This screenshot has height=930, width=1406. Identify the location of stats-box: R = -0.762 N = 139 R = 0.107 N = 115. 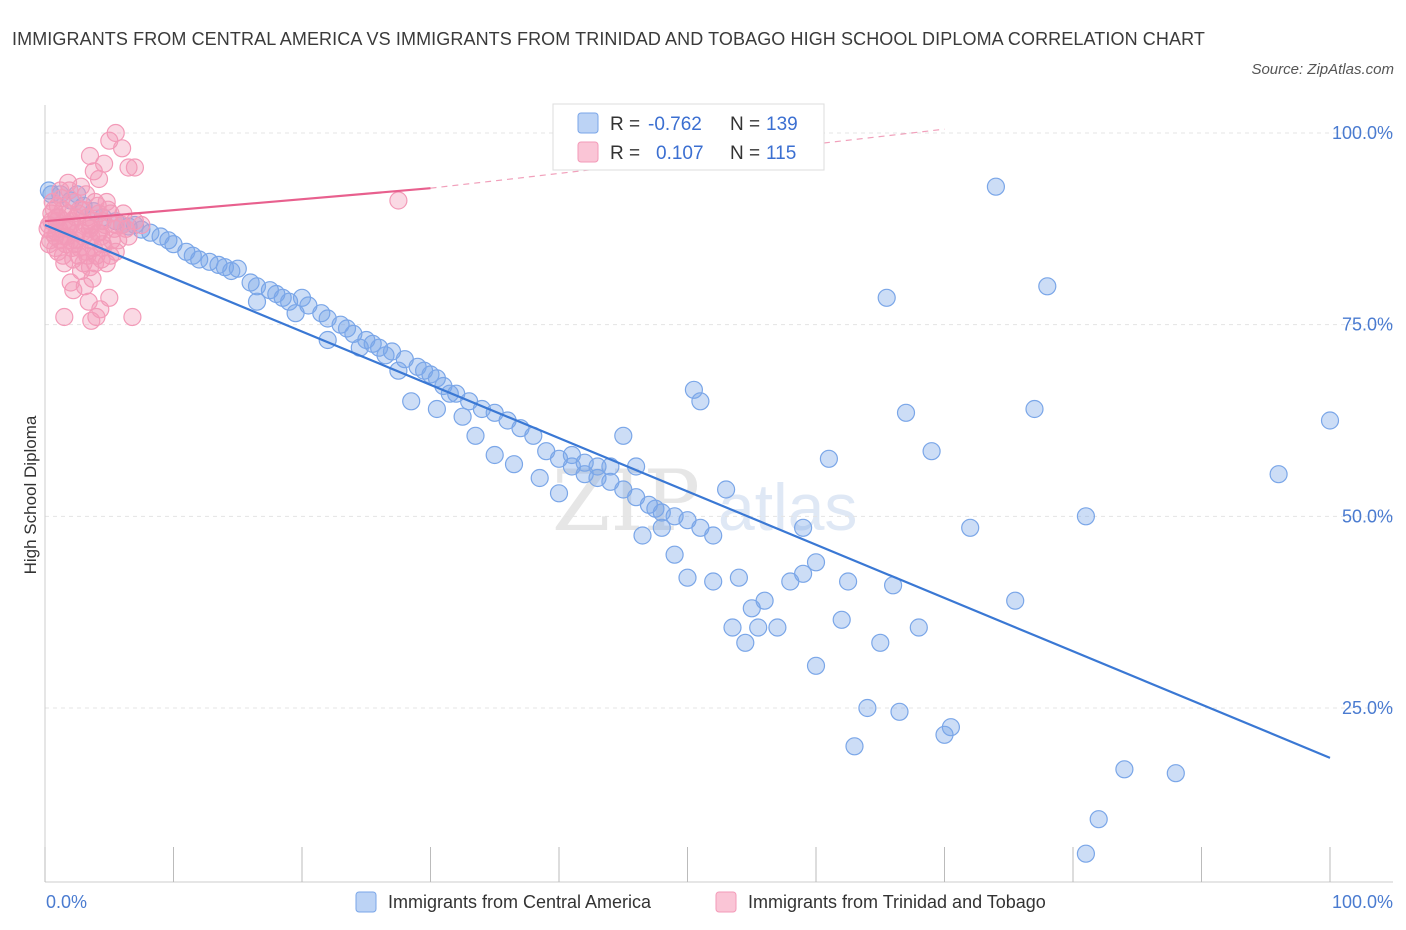
(688, 137).